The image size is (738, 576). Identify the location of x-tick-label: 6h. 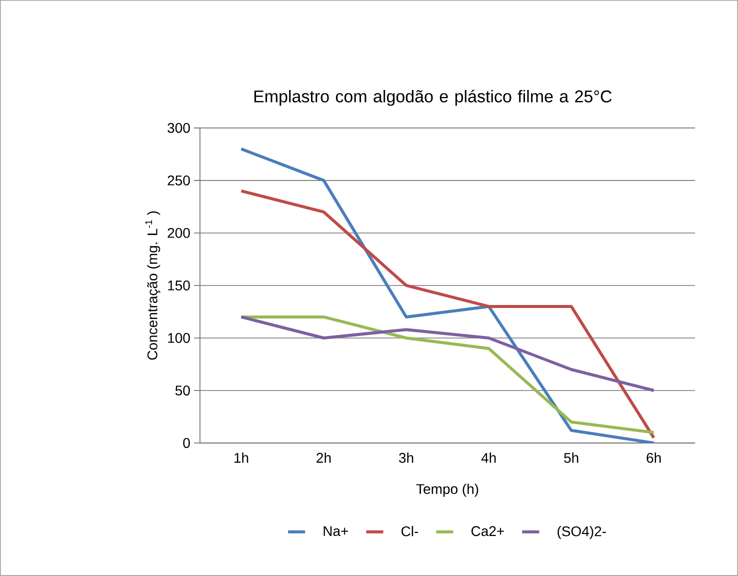
(653, 457).